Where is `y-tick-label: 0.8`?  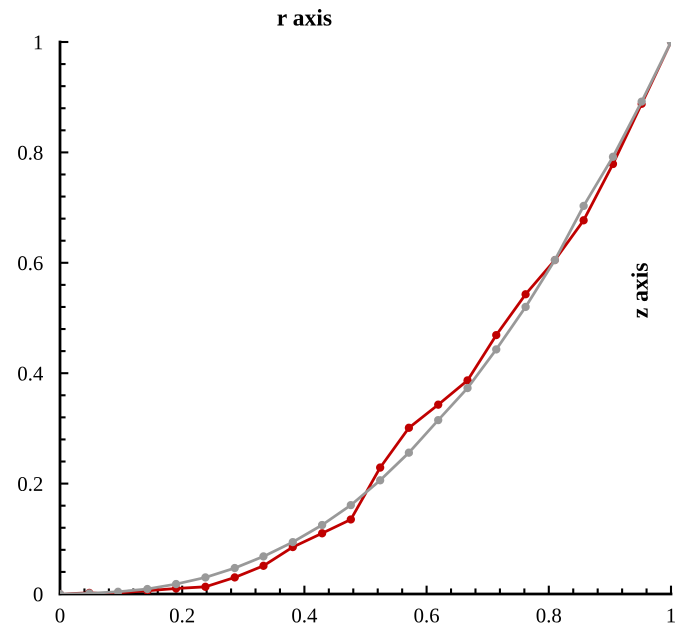 y-tick-label: 0.8 is located at coordinates (30, 153).